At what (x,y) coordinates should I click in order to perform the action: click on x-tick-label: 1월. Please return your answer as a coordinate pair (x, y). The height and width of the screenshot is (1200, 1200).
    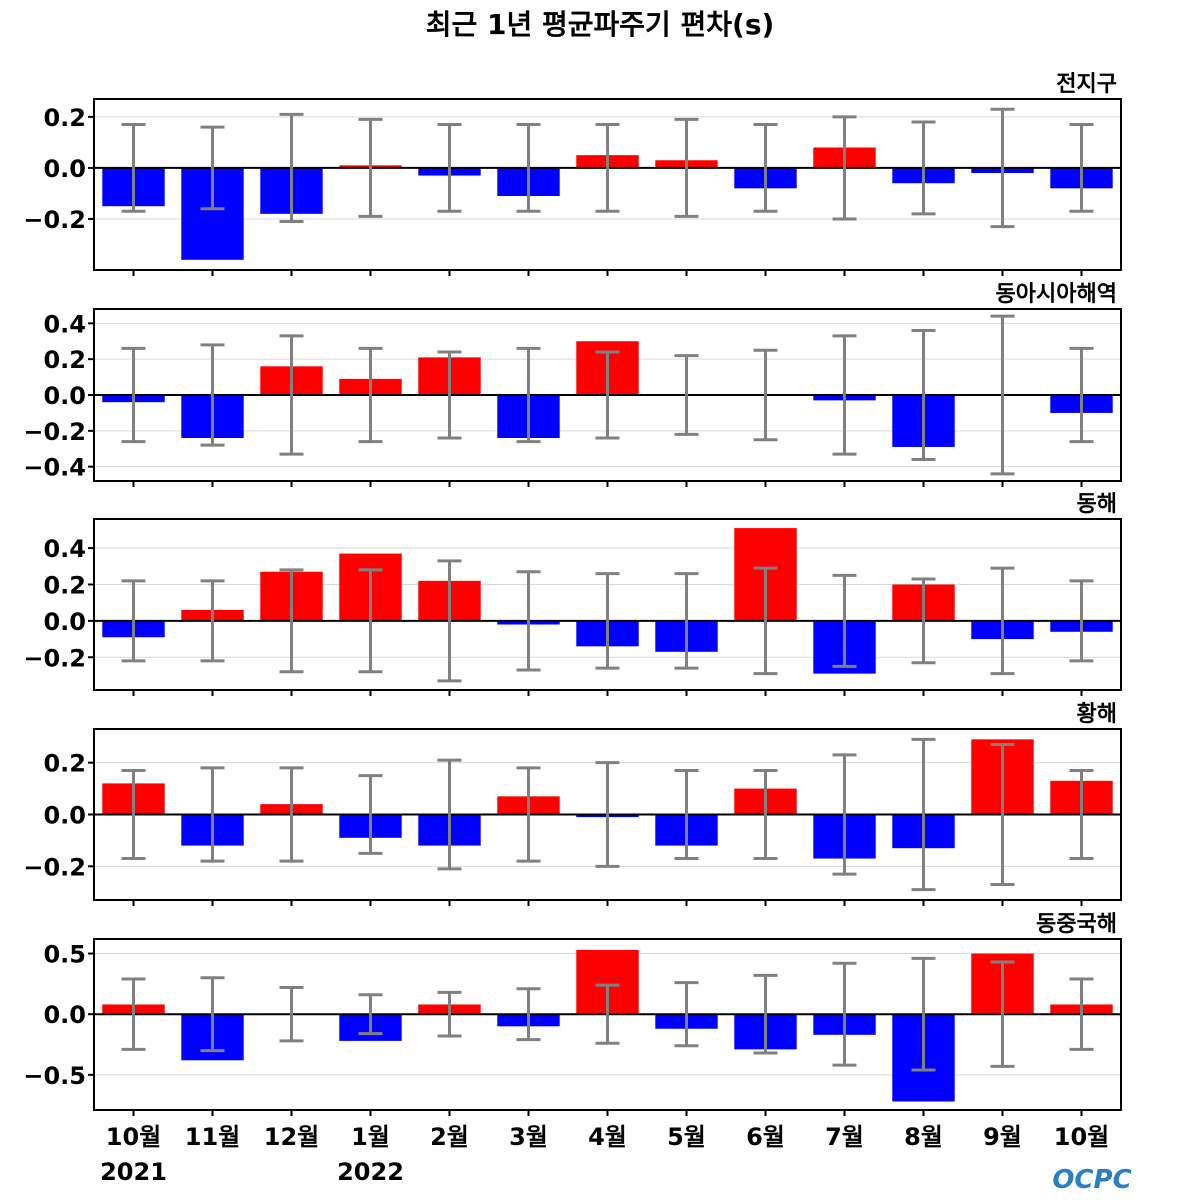
    Looking at the image, I should click on (370, 1137).